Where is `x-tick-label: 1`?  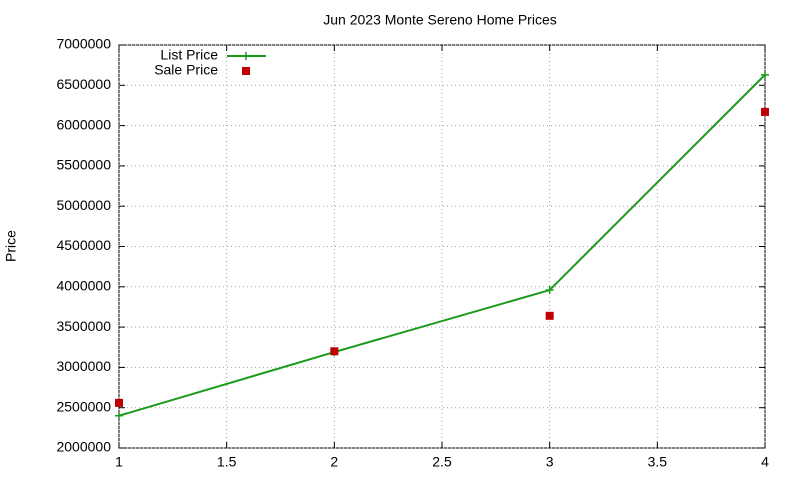 x-tick-label: 1 is located at coordinates (119, 462).